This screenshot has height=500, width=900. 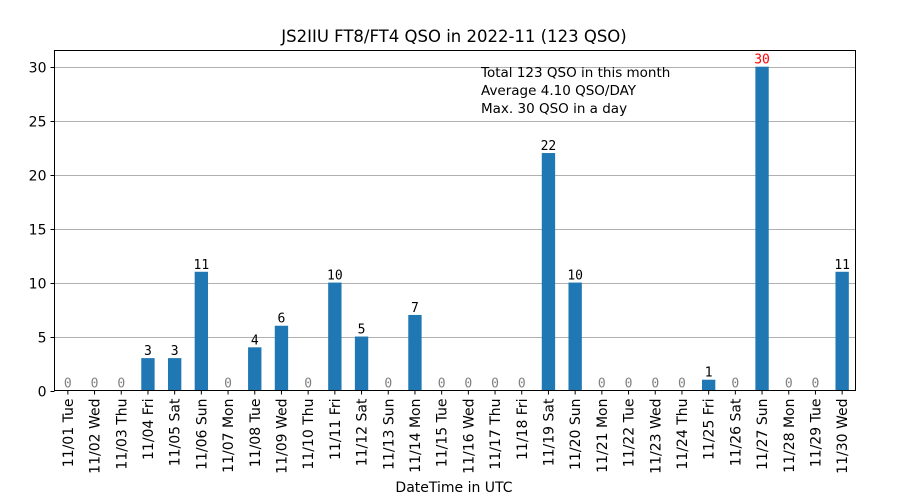 I want to click on x-tick-label: 11/14 Mon, so click(x=416, y=436).